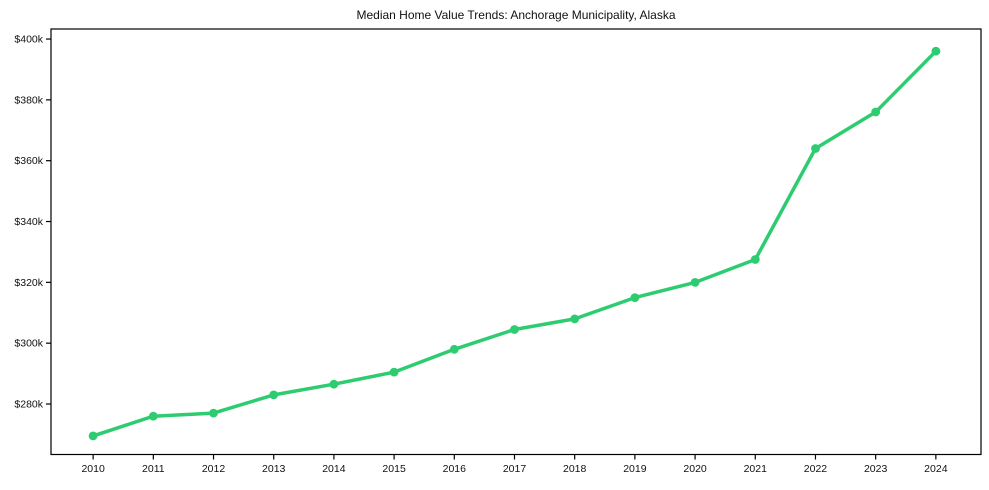 This screenshot has height=490, width=989. Describe the element at coordinates (274, 469) in the screenshot. I see `x-tick-label: 2013` at that location.